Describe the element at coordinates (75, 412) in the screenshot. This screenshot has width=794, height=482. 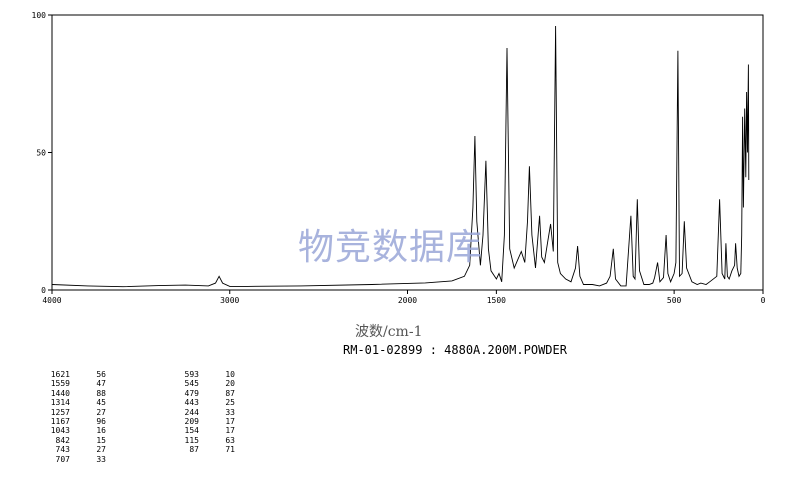
I see `peak-row: 1257 27` at that location.